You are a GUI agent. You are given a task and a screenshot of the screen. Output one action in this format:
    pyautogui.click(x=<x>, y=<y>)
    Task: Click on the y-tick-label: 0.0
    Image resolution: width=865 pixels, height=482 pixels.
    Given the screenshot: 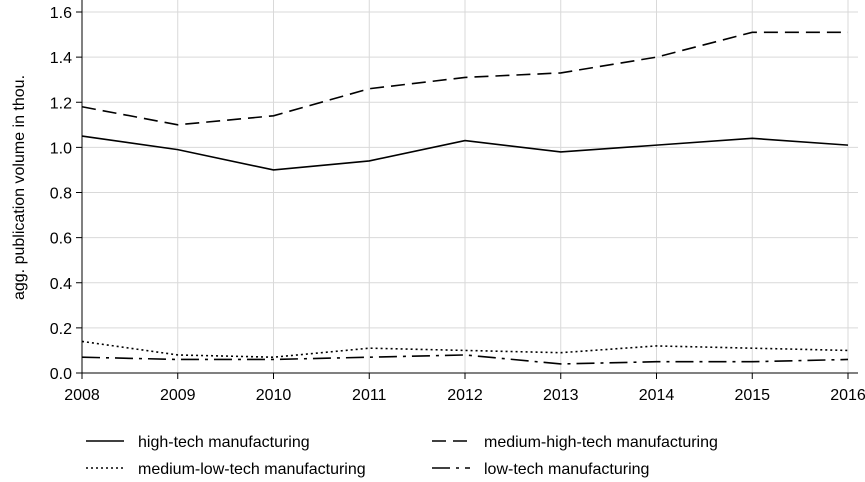 What is the action you would take?
    pyautogui.click(x=61, y=374)
    